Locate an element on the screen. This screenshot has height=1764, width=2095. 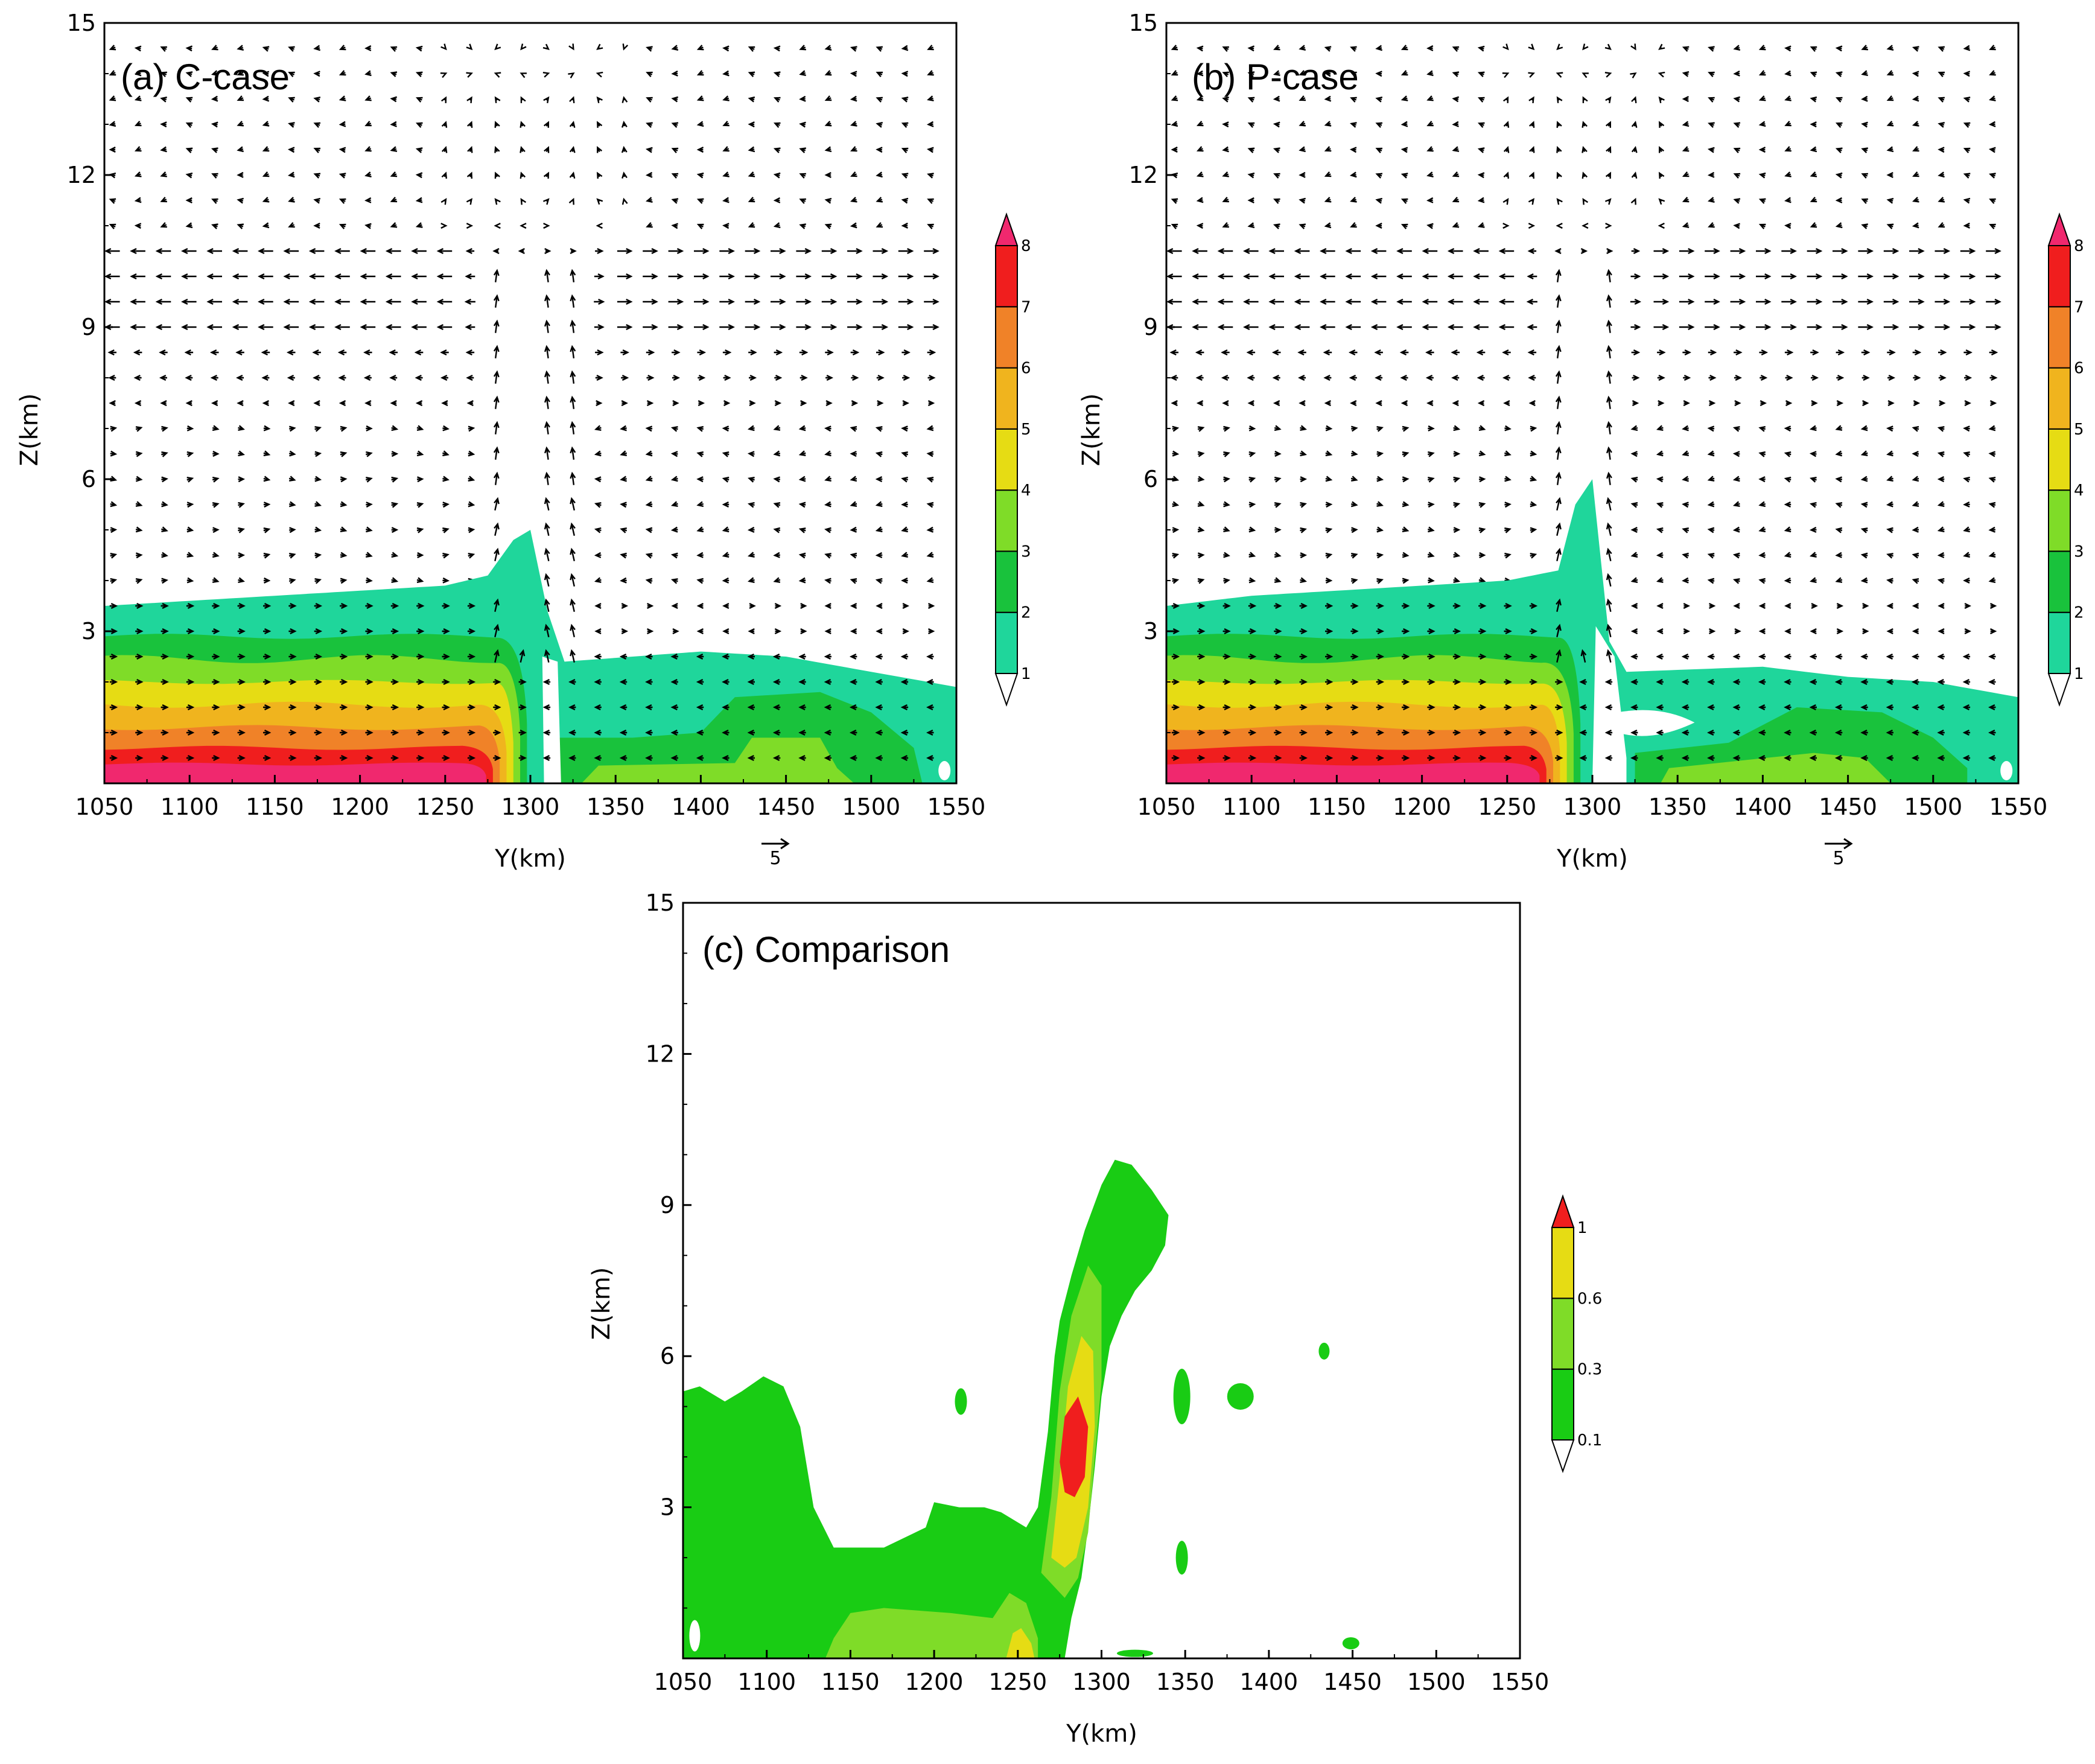
colorbar-segment is located at coordinates (1006, 643).